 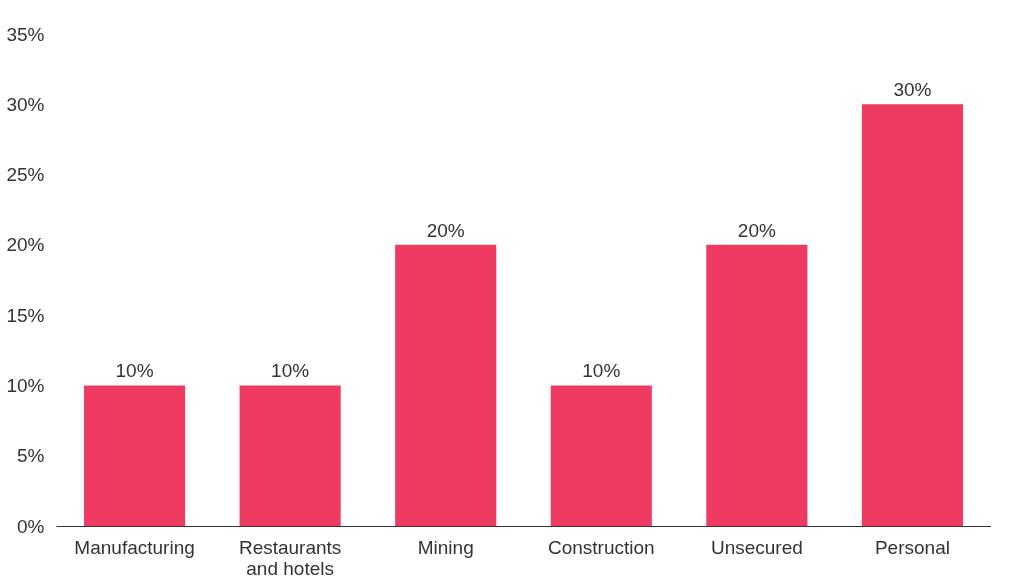 I want to click on y-tick-label: 35%, so click(x=25, y=34).